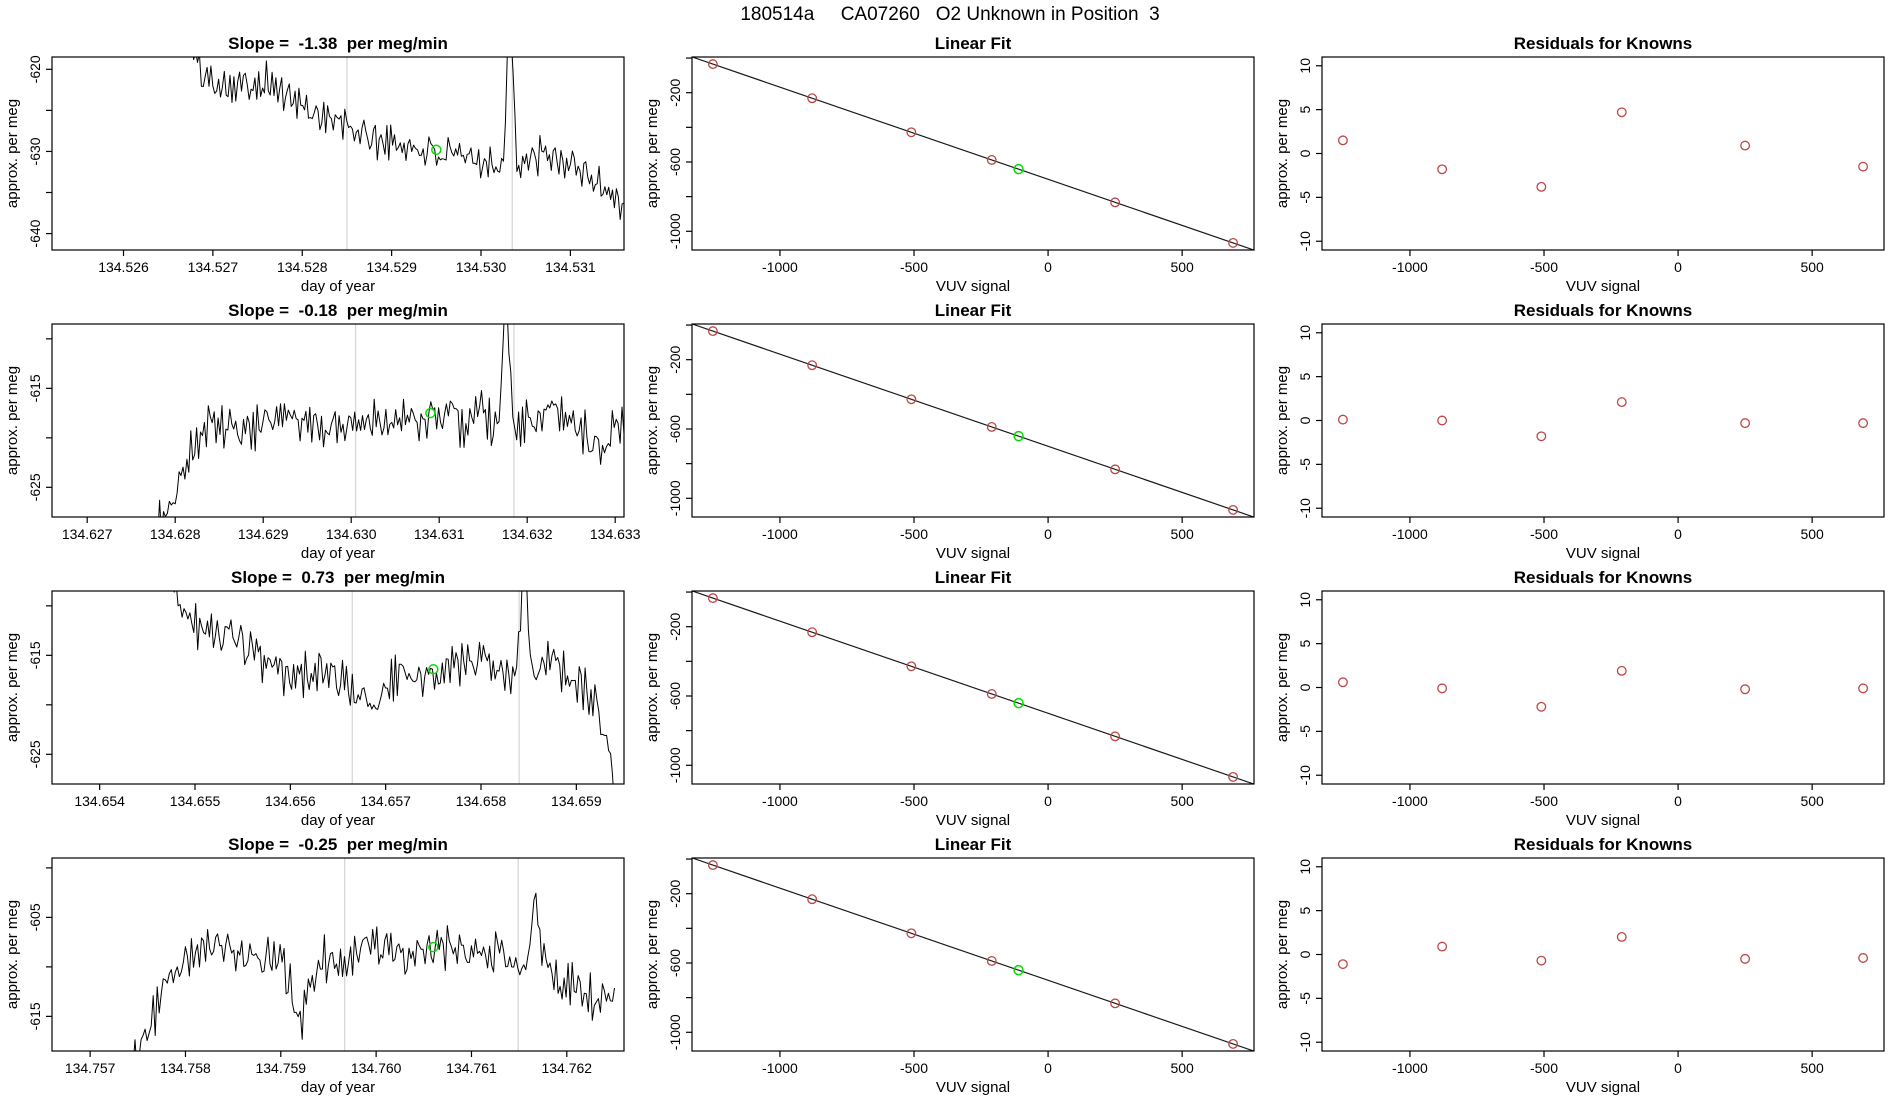  I want to click on svg-text: -640, so click(35, 233).